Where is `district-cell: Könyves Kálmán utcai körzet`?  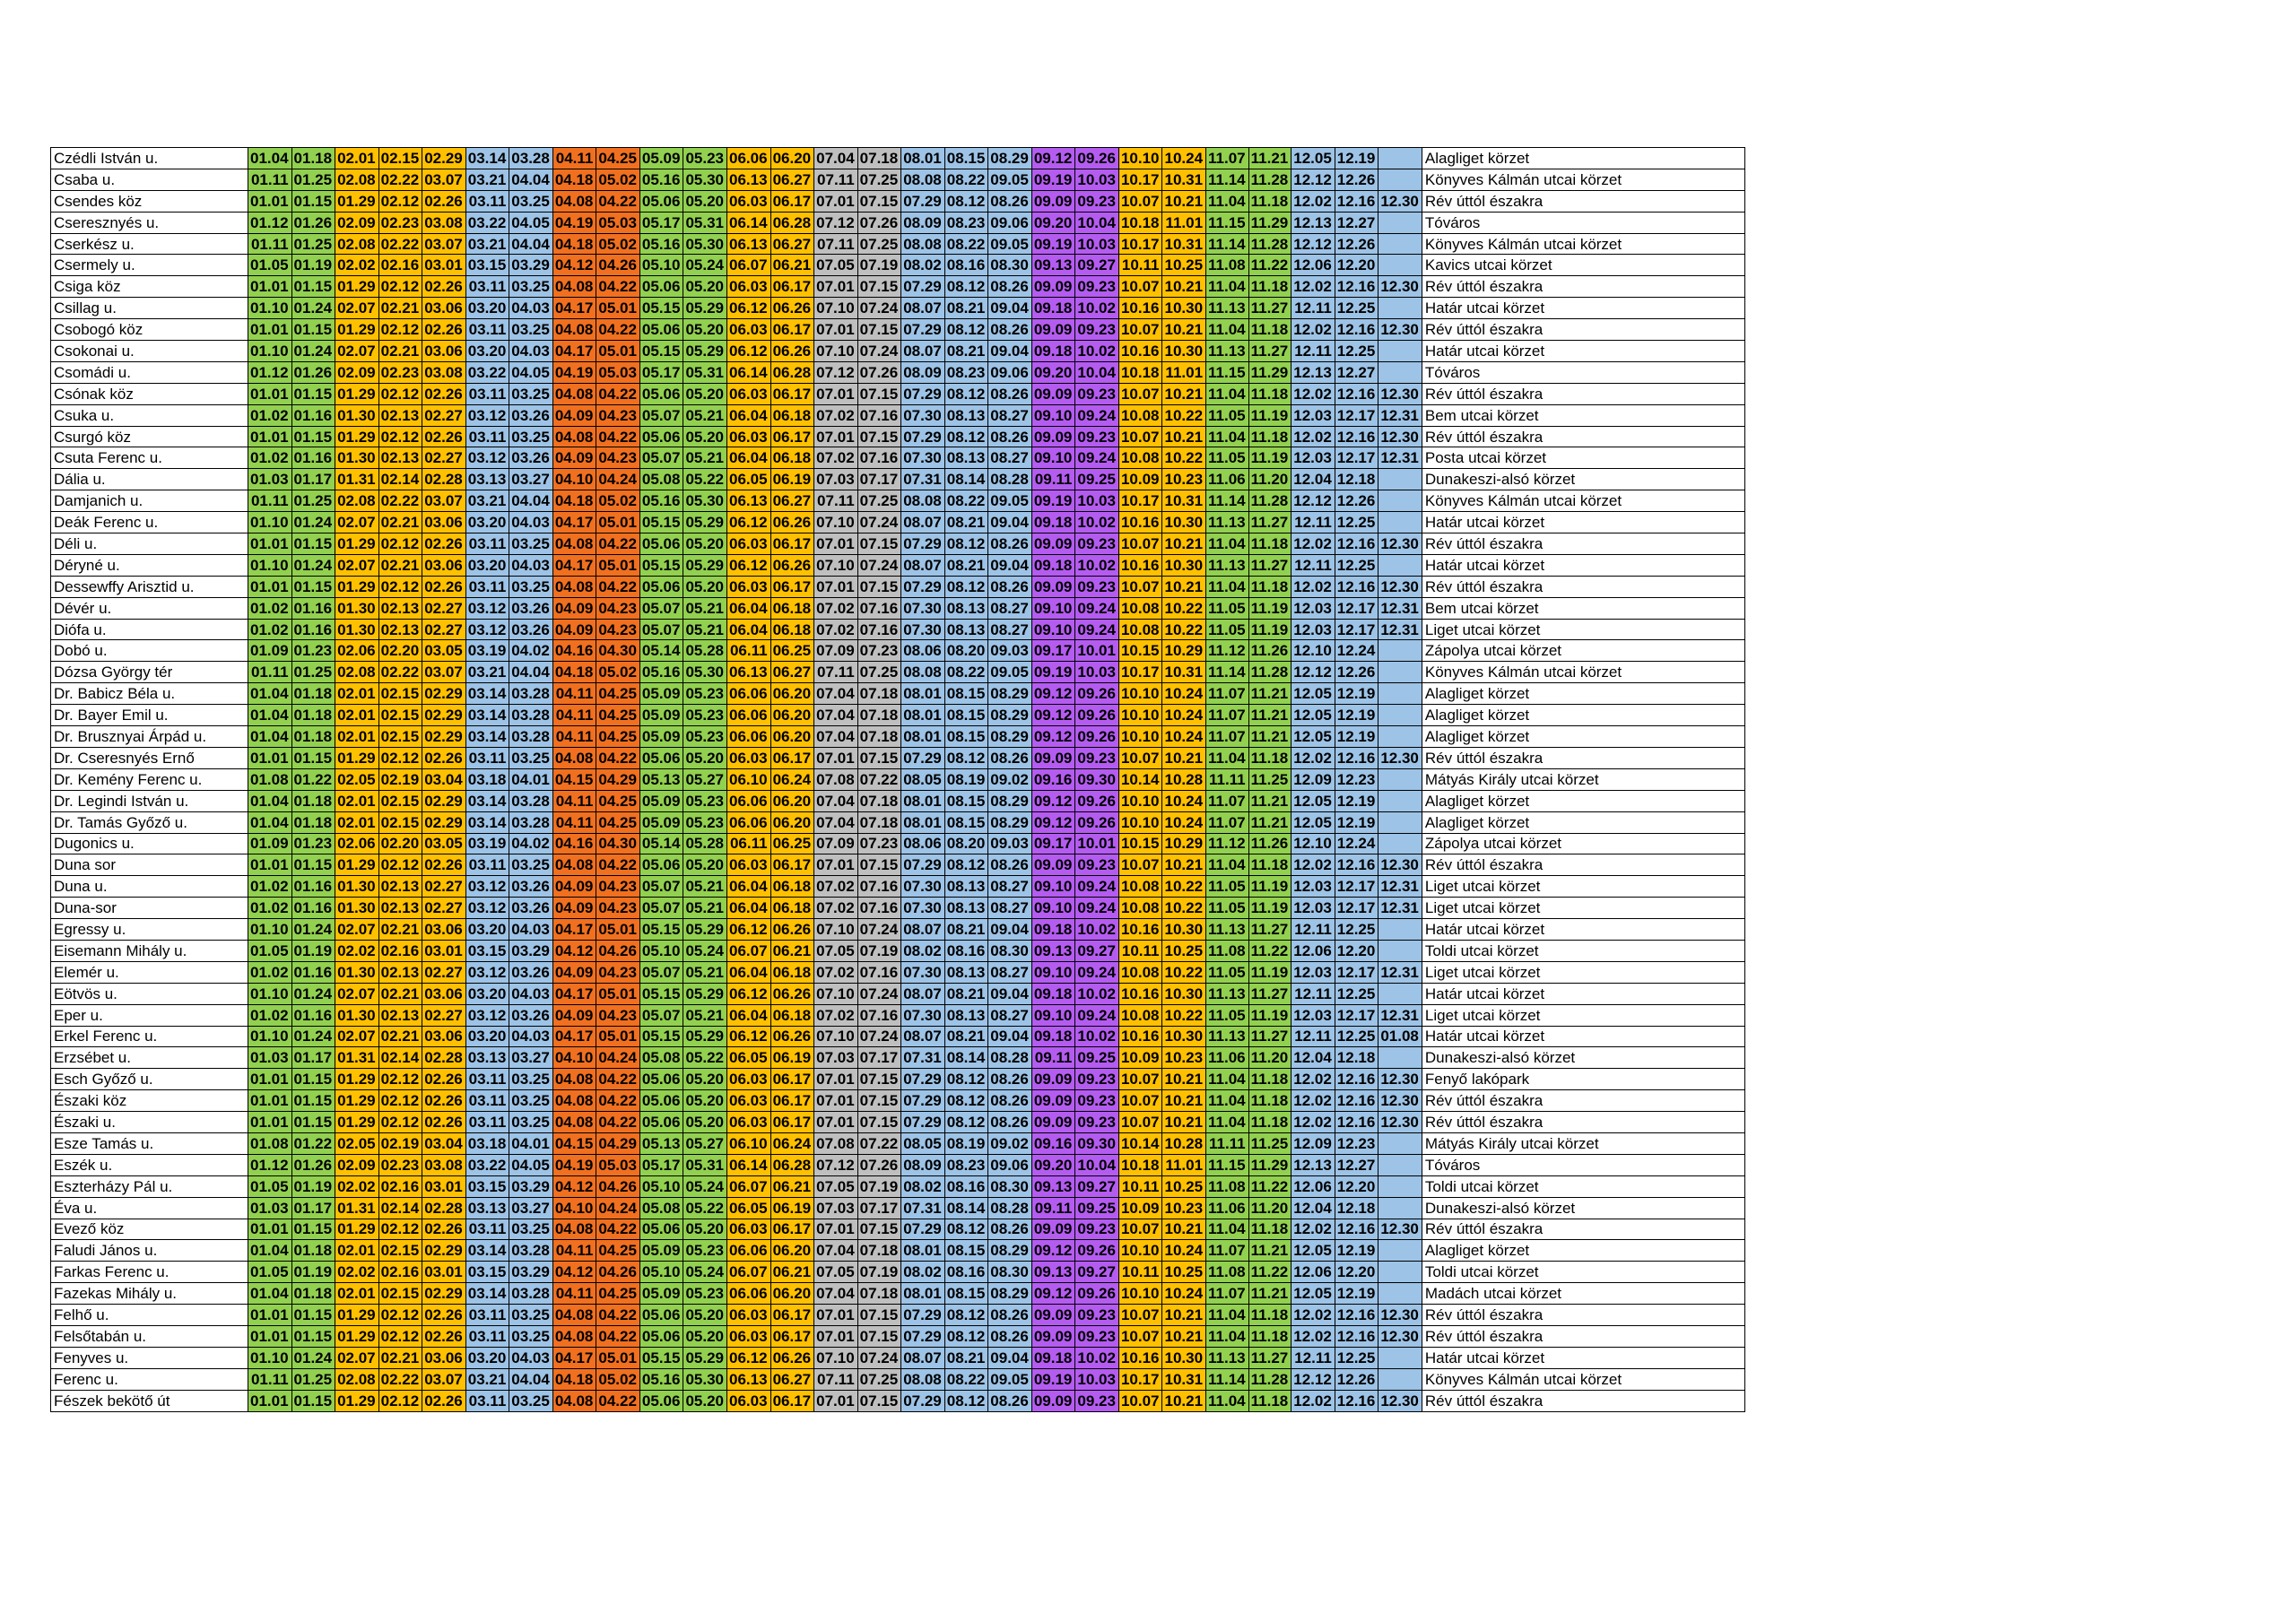 district-cell: Könyves Kálmán utcai körzet is located at coordinates (1583, 672).